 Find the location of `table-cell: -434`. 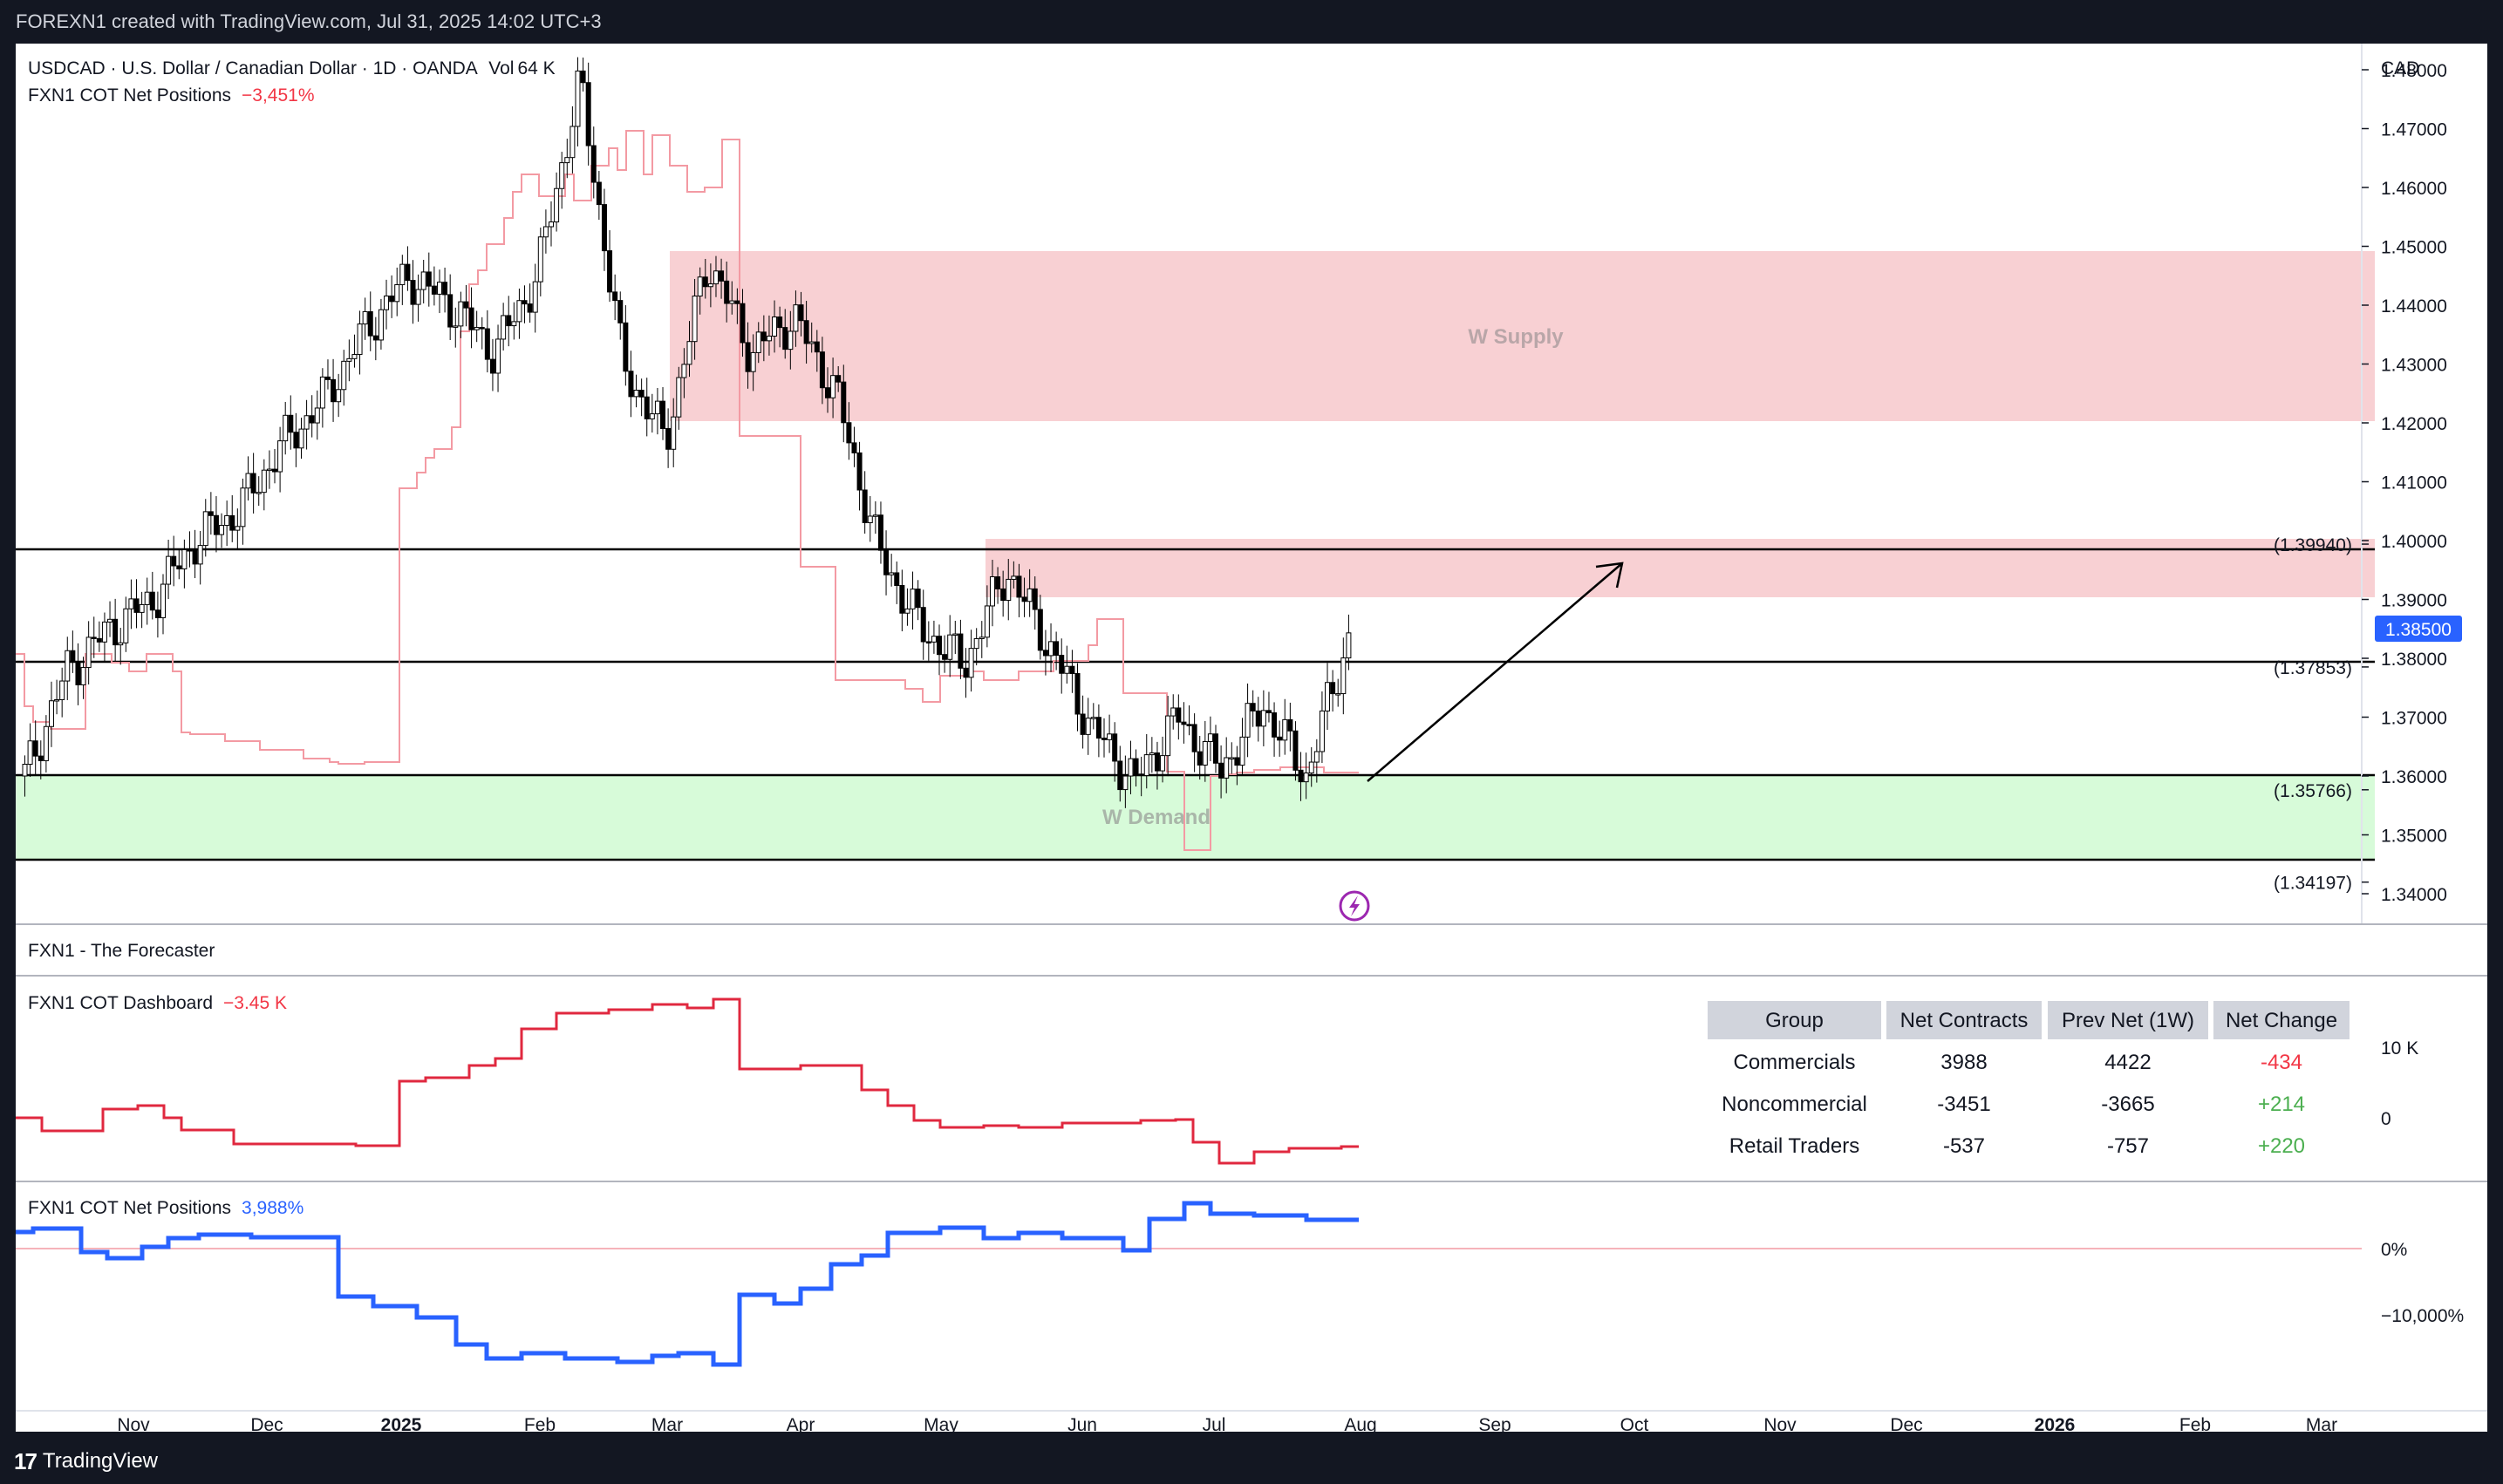

table-cell: -434 is located at coordinates (2281, 1062).